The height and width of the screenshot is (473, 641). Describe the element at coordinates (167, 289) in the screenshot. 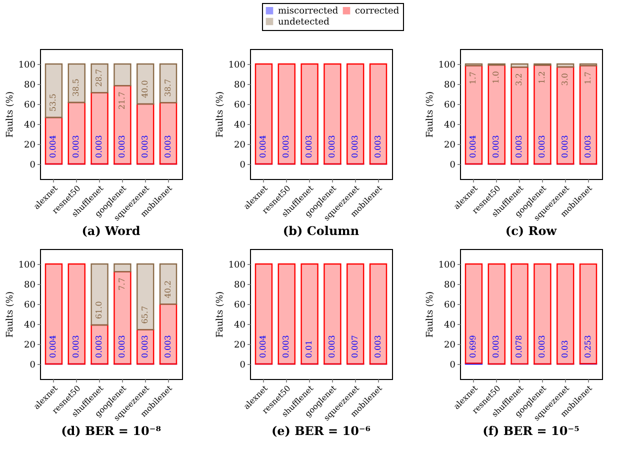

I see `data-label: 40.2` at that location.